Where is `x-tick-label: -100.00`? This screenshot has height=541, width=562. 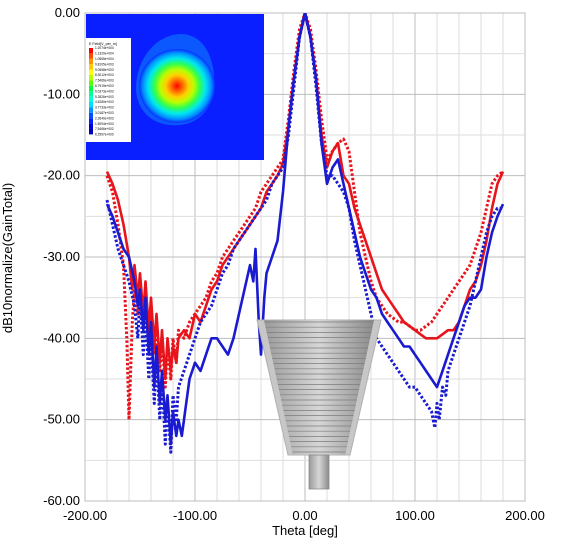 x-tick-label: -100.00 is located at coordinates (195, 515).